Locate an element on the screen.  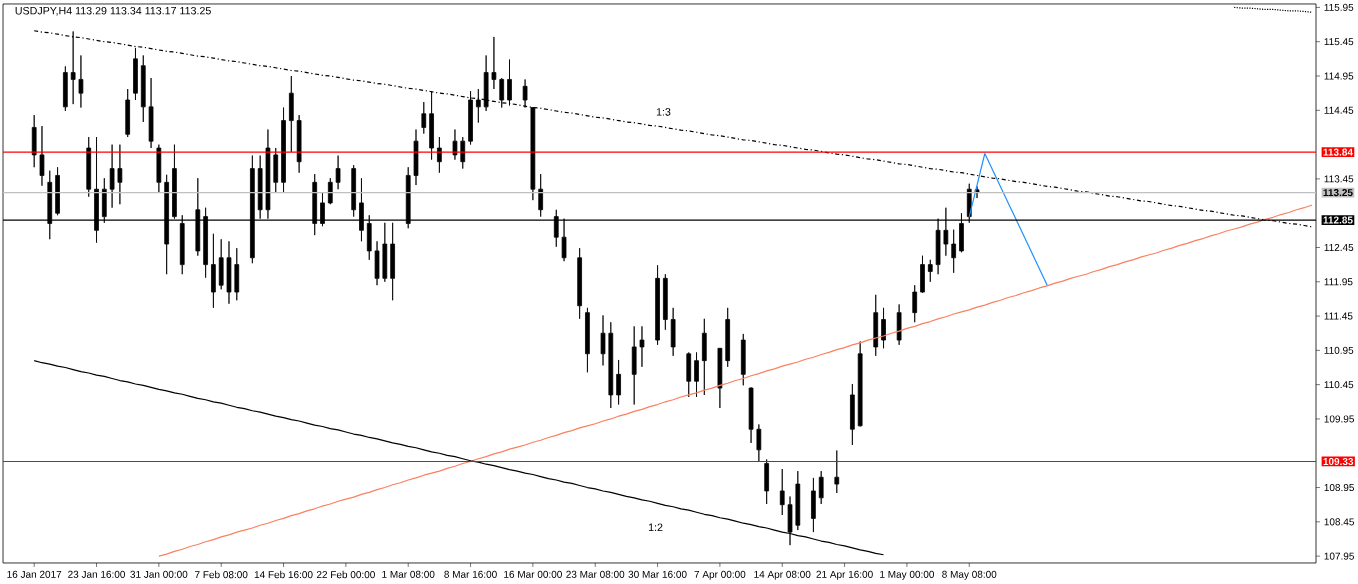
y-tick-label: 111.95 is located at coordinates (1338, 282).